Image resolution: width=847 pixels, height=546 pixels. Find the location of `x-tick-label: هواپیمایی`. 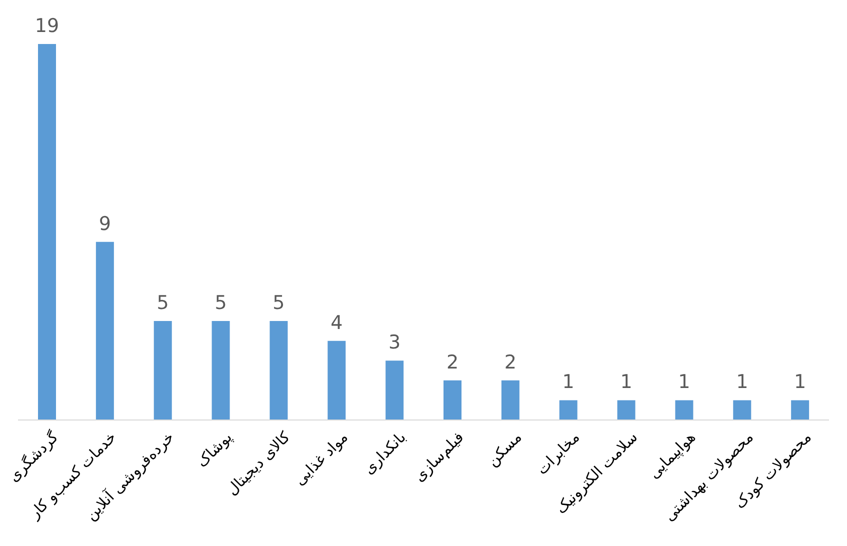

x-tick-label: هواپیمایی is located at coordinates (672, 455).